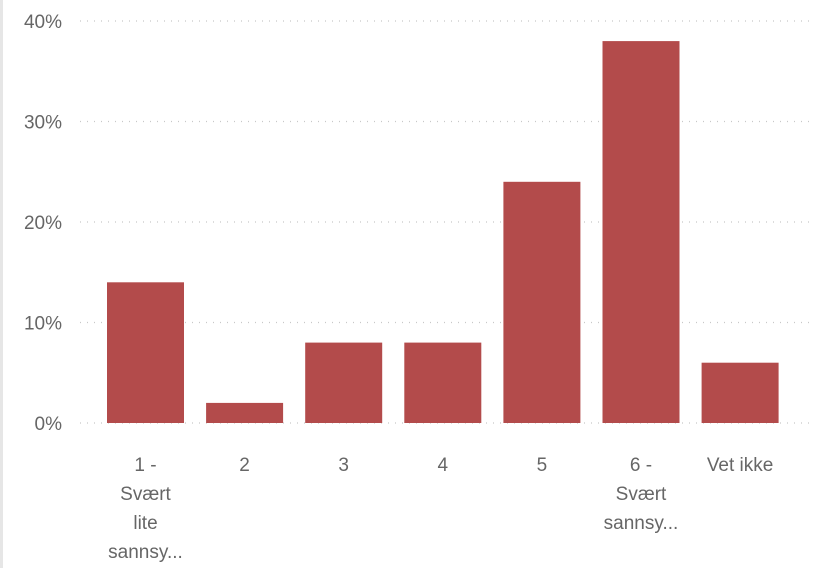  I want to click on y-tick-label: 30%, so click(43, 123).